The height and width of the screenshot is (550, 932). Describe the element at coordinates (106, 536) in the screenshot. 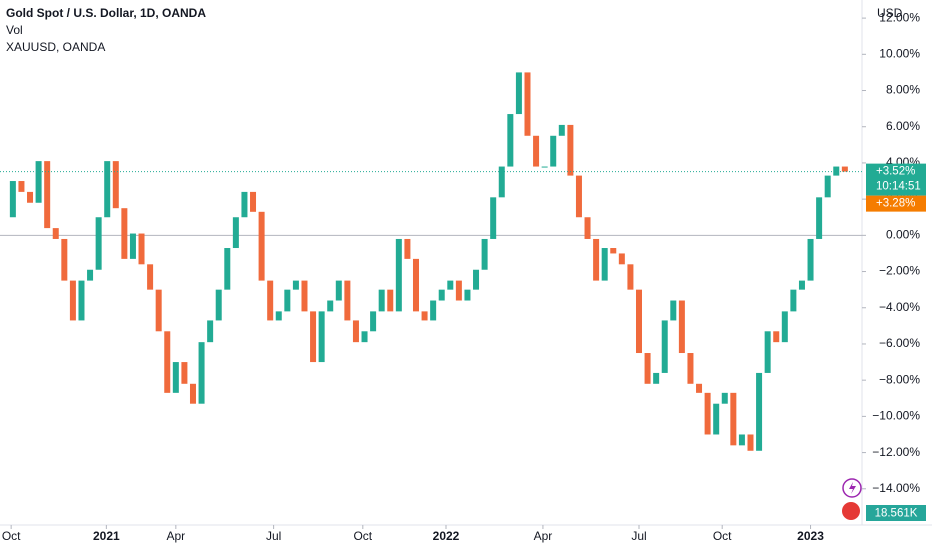

I see `x-tick-label: 2021` at that location.